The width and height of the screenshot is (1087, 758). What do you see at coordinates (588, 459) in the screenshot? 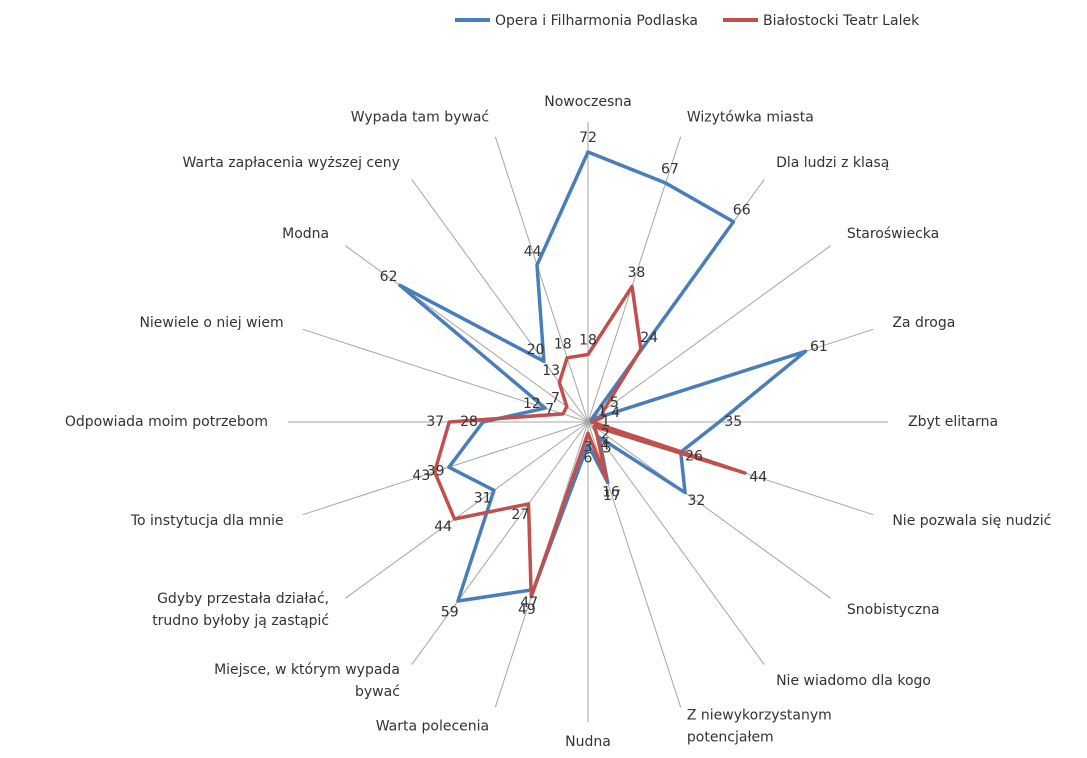
I see `data-label: 6` at bounding box center [588, 459].